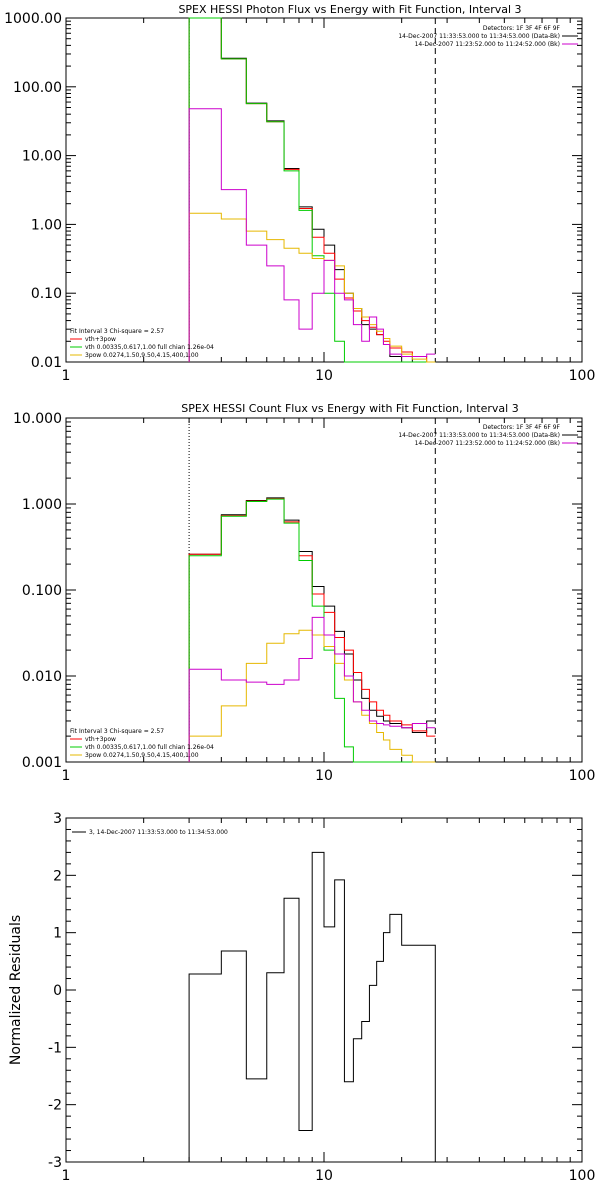  What do you see at coordinates (16, 990) in the screenshot?
I see `residuals-y-label: Normalized Residuals` at bounding box center [16, 990].